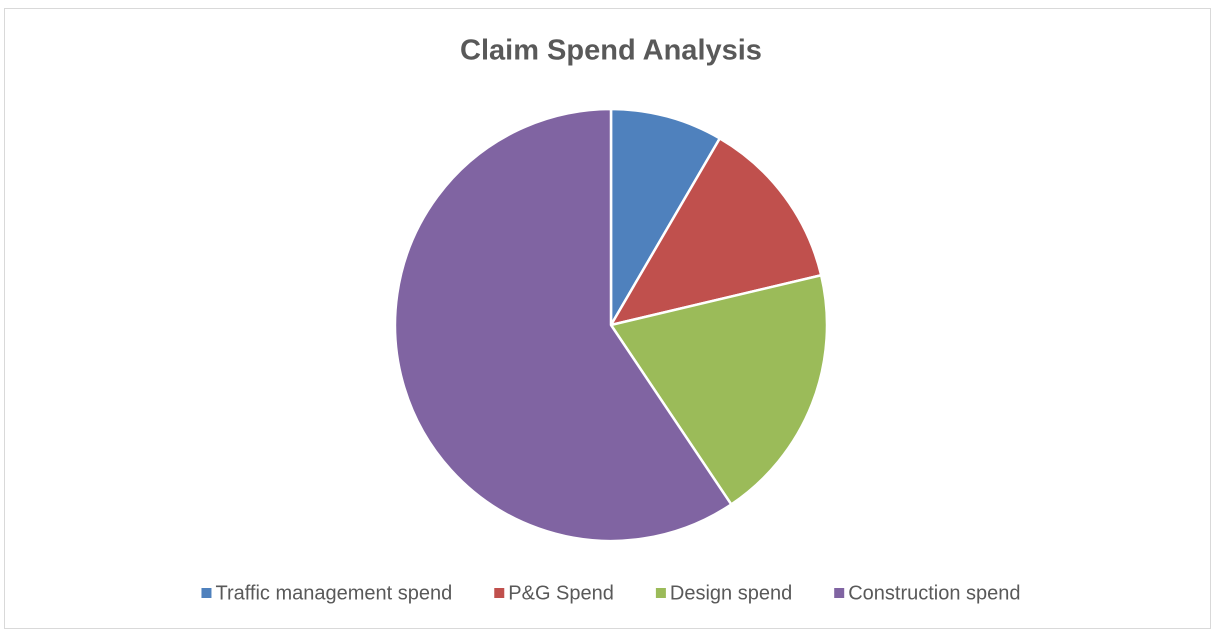 This screenshot has height=630, width=1213. What do you see at coordinates (934, 593) in the screenshot?
I see `legend-label: Construction spend` at bounding box center [934, 593].